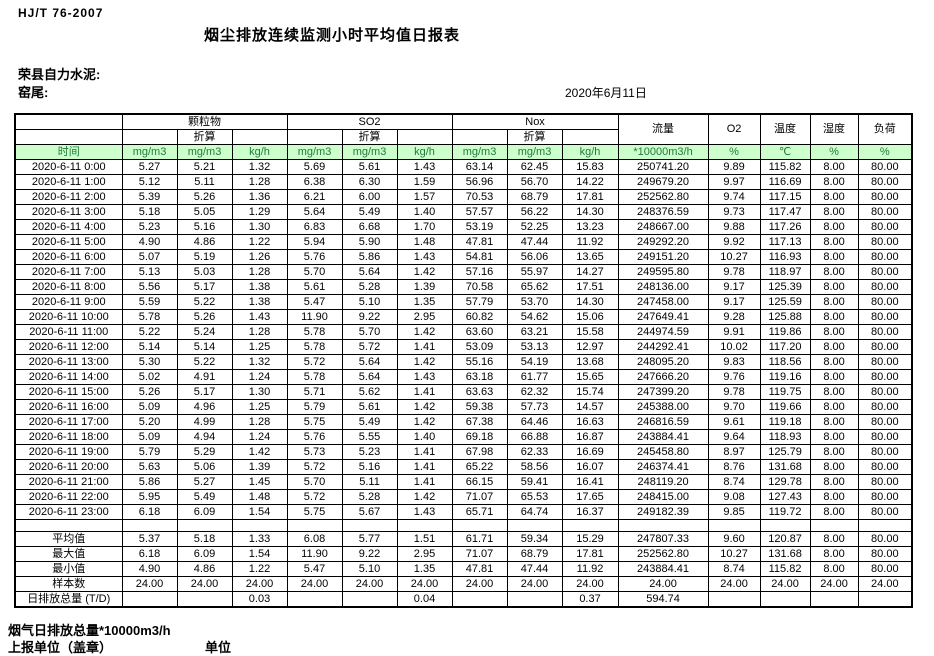 The width and height of the screenshot is (934, 656). Describe the element at coordinates (149, 317) in the screenshot. I see `value-cell: 5.78` at that location.